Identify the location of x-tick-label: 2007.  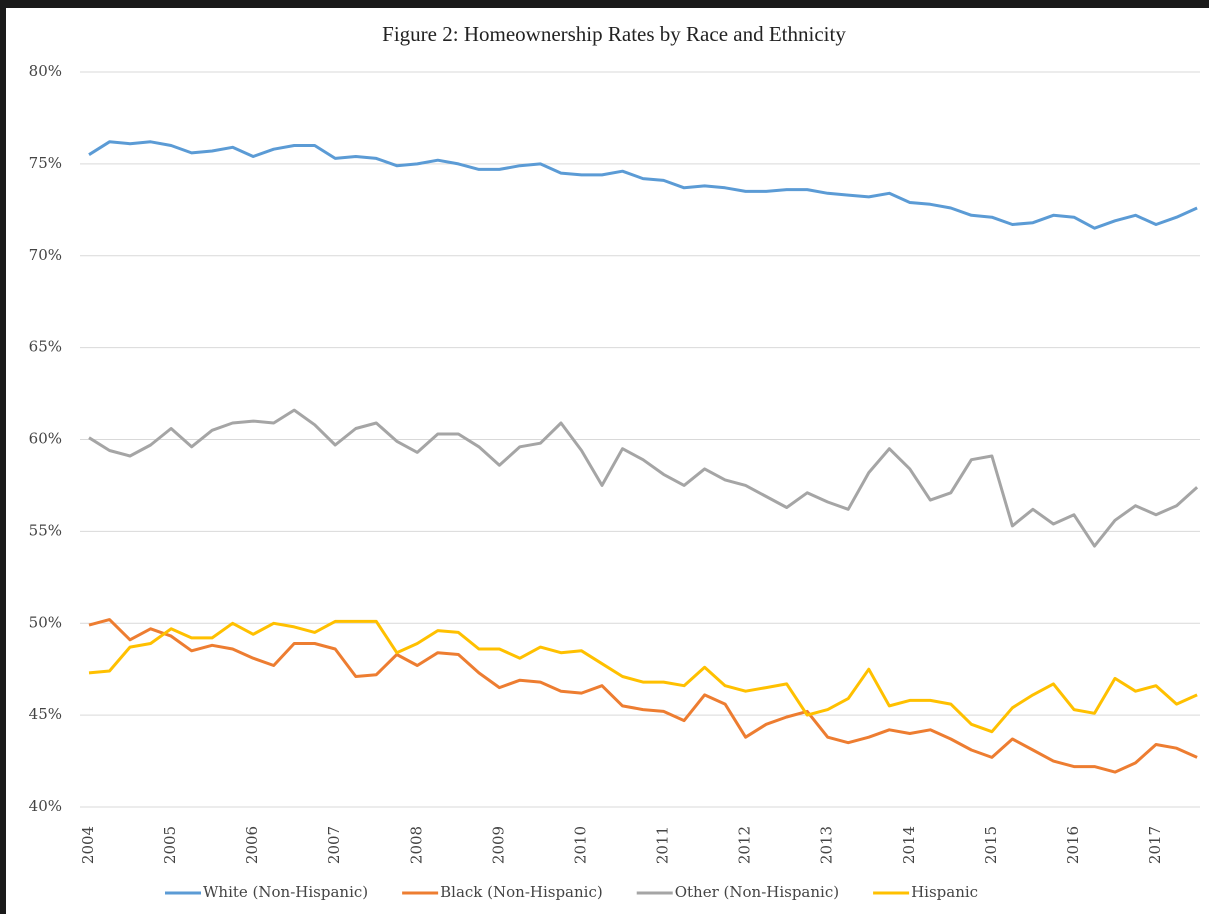
(334, 845).